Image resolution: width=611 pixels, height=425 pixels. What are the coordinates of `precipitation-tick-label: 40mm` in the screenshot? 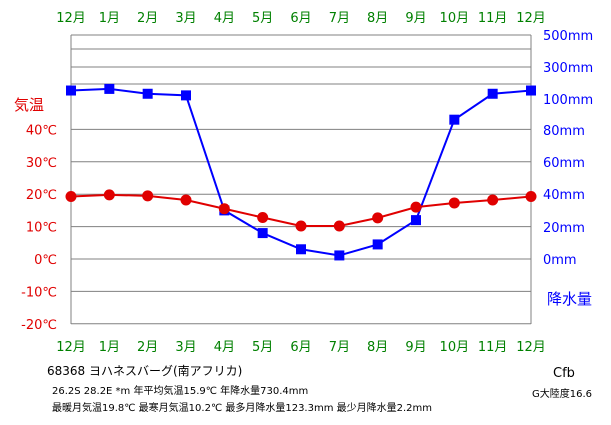 It's located at (564, 195).